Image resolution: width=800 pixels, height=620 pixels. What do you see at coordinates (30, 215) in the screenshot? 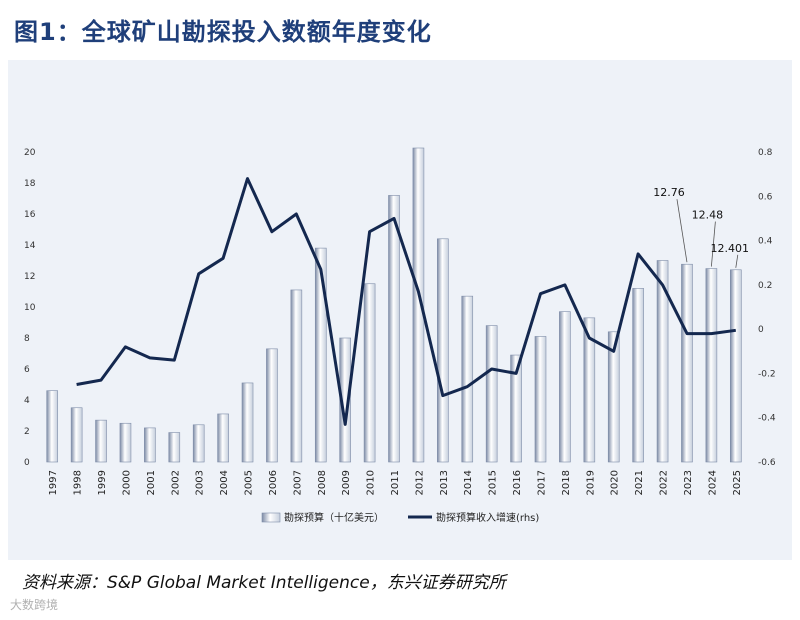
I see `y-left-tick-16: 16` at bounding box center [30, 215].